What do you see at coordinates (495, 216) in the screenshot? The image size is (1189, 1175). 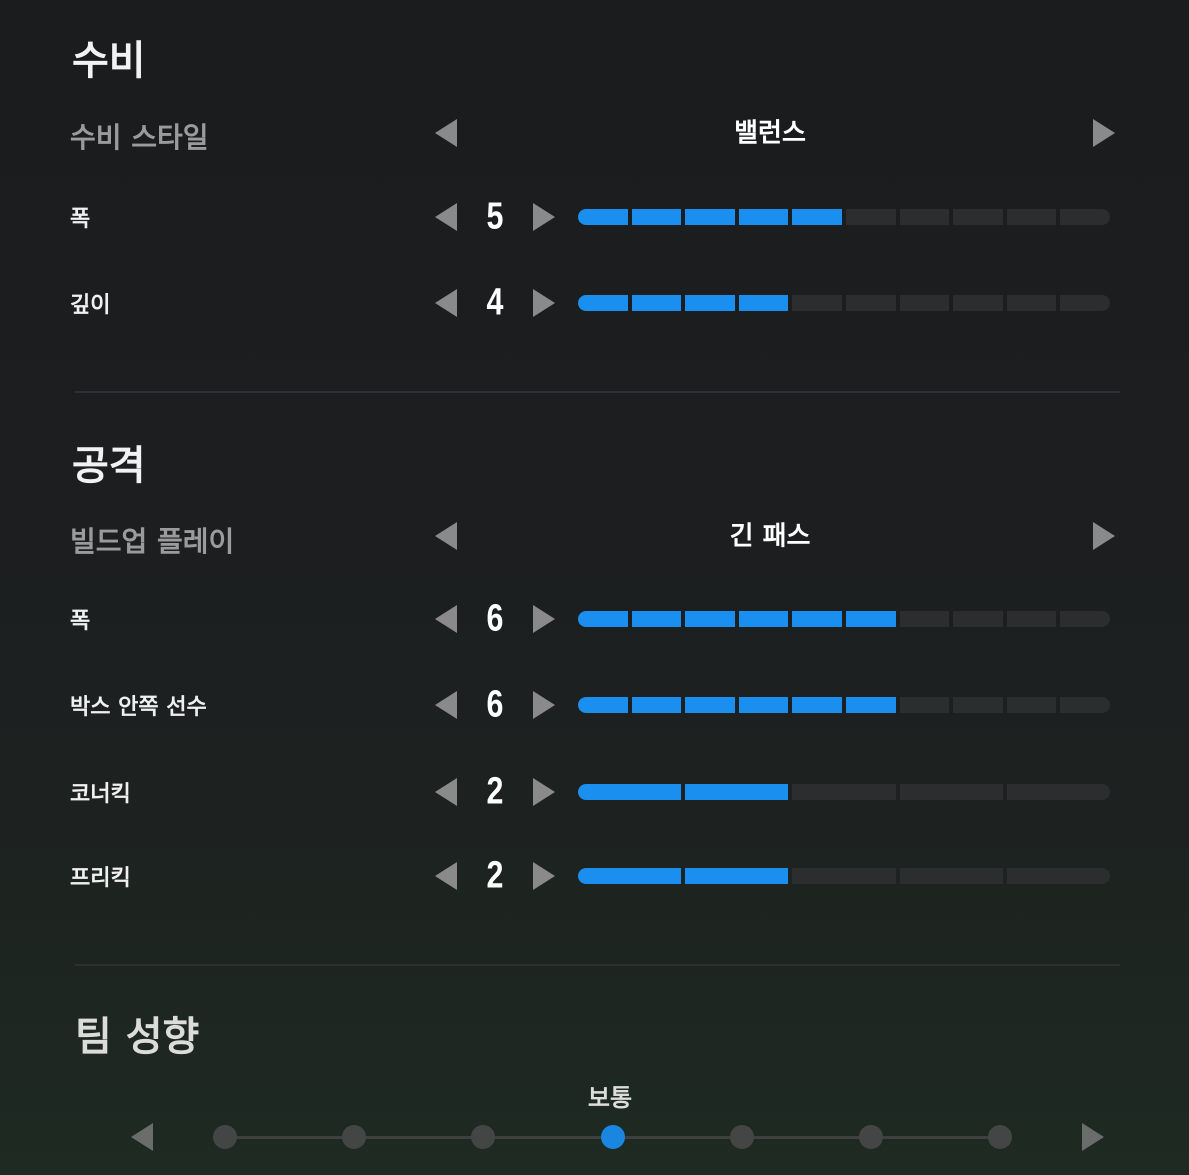 I see `slider-value: 5` at bounding box center [495, 216].